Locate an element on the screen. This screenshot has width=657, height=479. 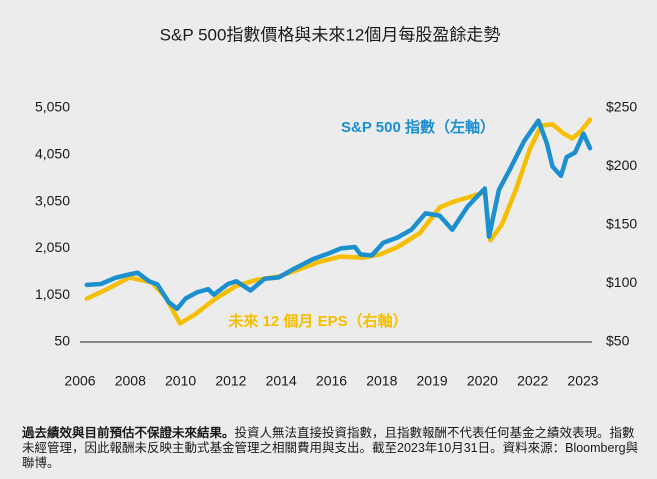
x-tick-label: 2012 is located at coordinates (230, 381).